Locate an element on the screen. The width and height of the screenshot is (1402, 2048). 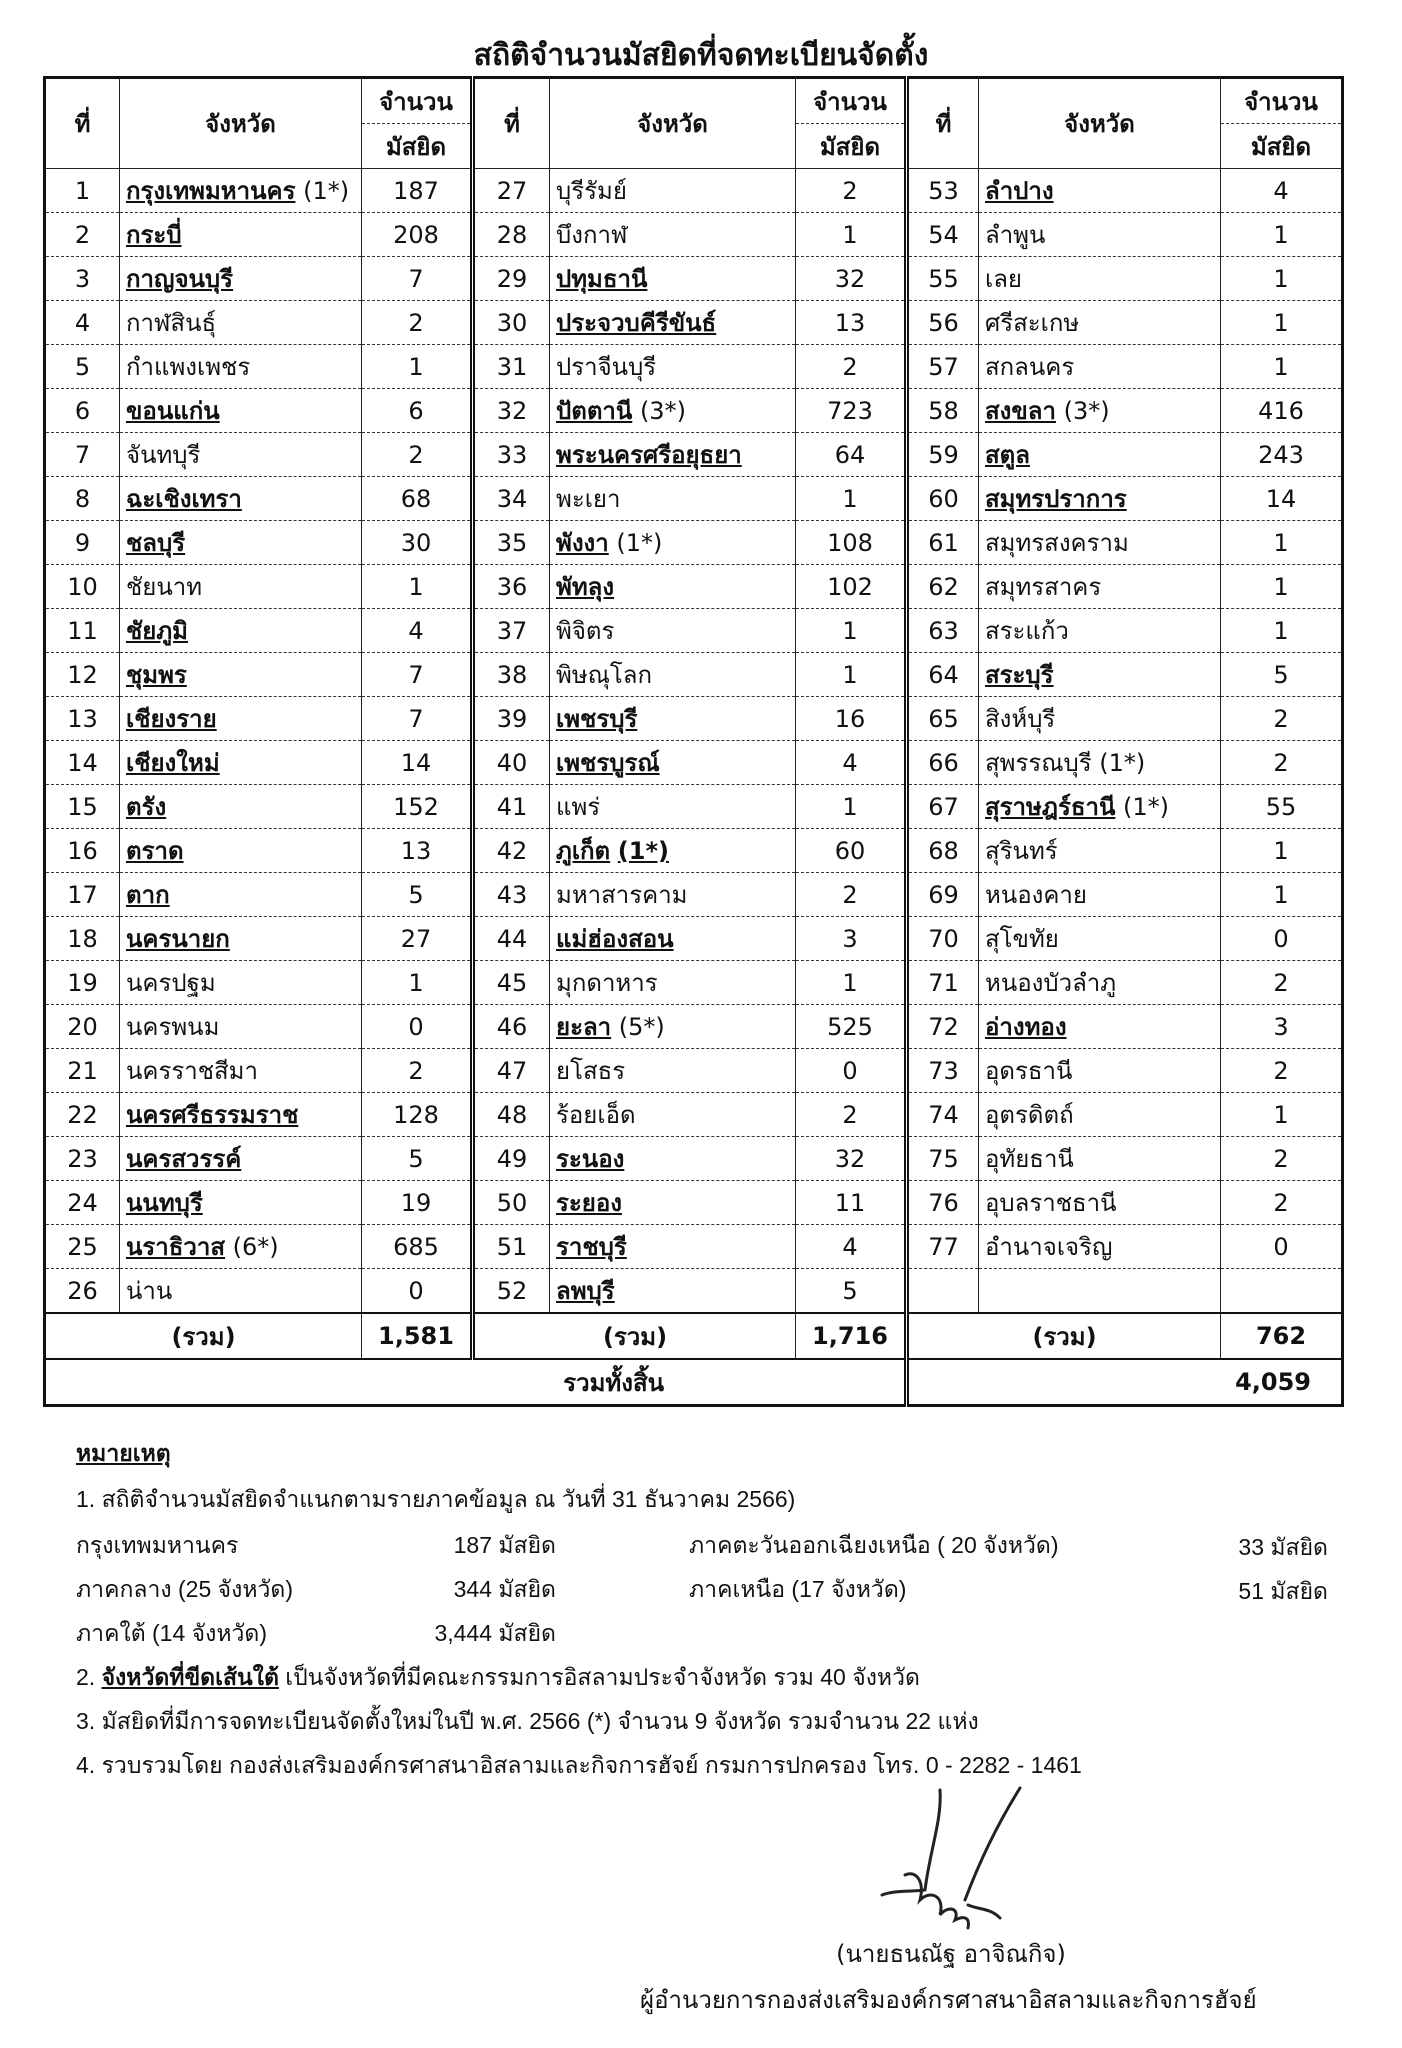
row-number: 61 is located at coordinates (941, 542).